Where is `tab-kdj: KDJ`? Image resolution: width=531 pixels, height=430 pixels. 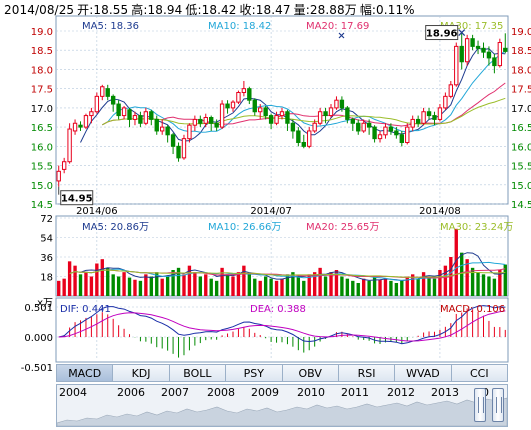
tab-kdj: KDJ is located at coordinates (141, 373).